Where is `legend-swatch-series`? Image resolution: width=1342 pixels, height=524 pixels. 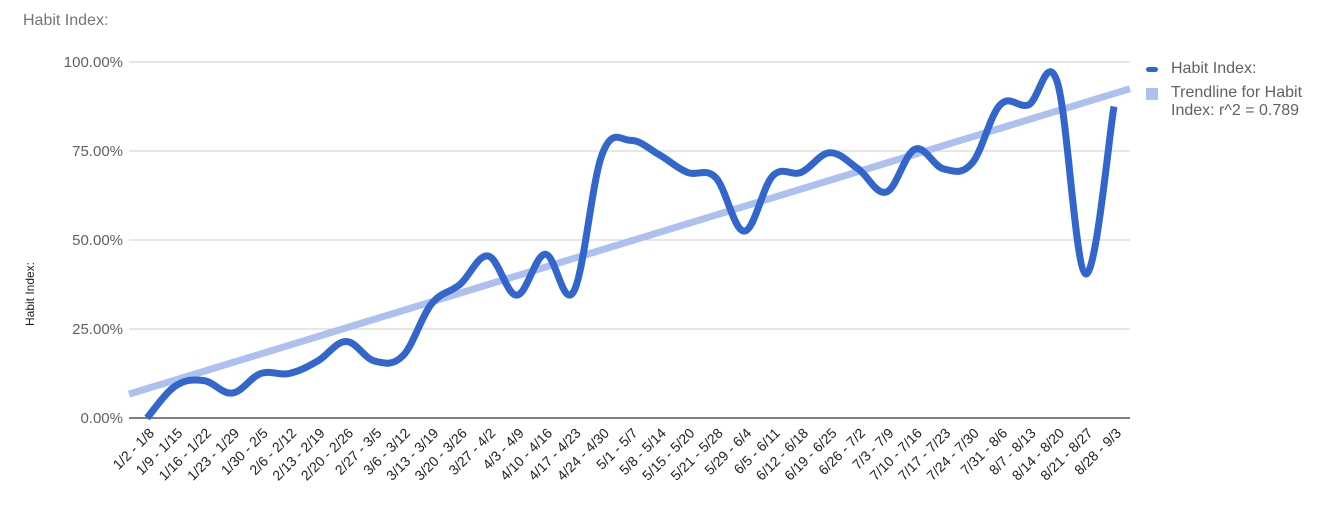 legend-swatch-series is located at coordinates (1152, 69).